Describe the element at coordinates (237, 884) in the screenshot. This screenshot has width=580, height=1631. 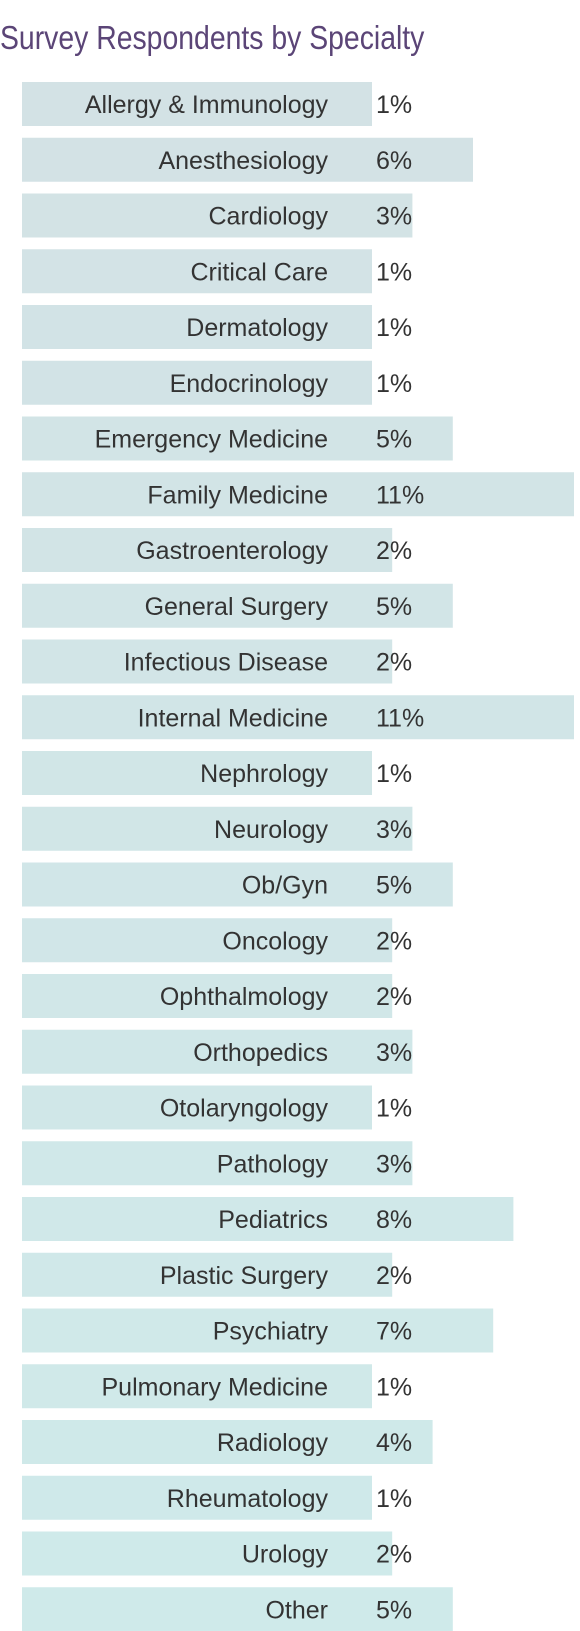
I see `bar-row: Ob/Gyn 5%` at that location.